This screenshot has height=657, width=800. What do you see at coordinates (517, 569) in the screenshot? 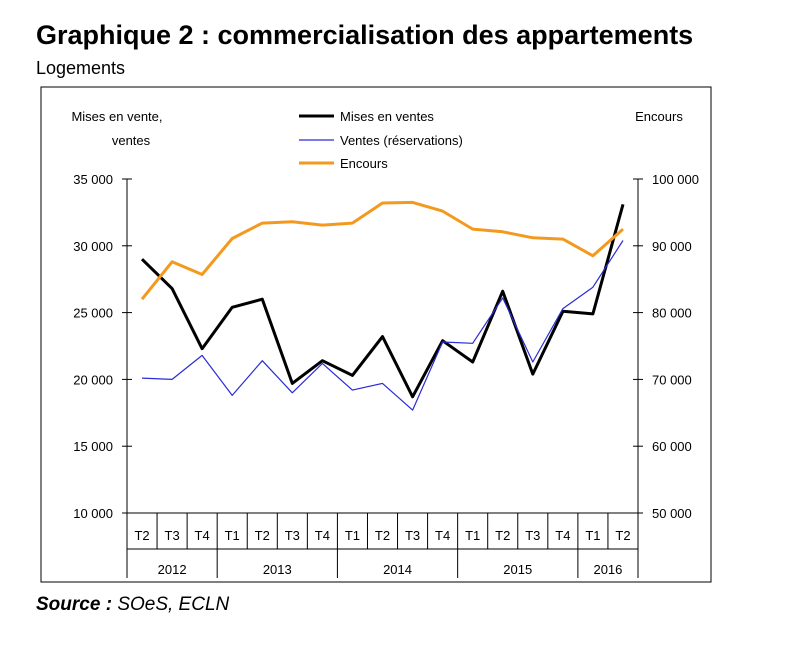
I see `year-label: 2015` at bounding box center [517, 569].